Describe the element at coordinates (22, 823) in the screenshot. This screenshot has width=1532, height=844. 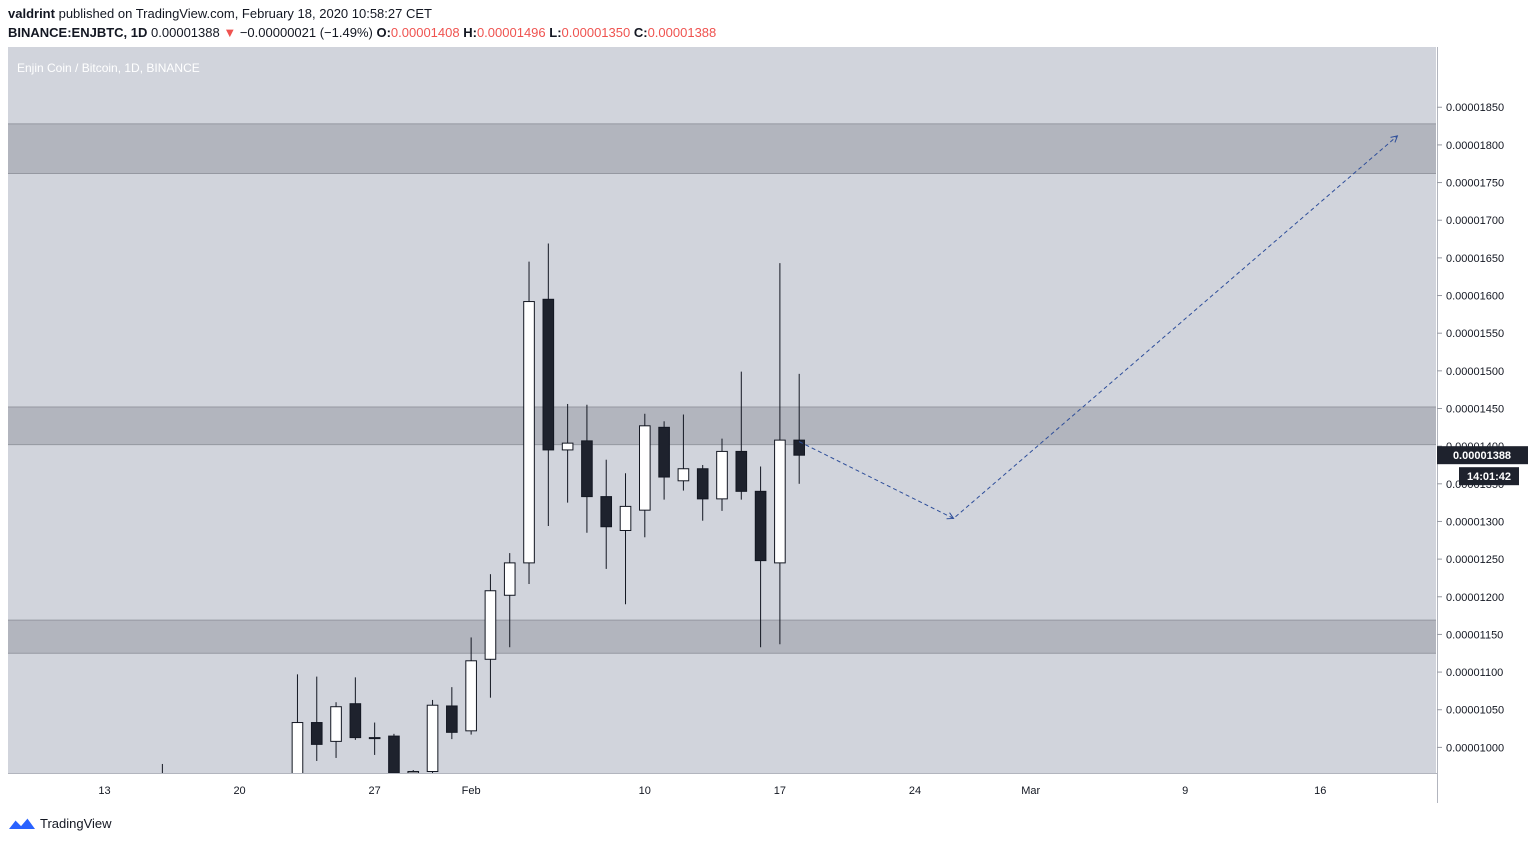
I see `tradingview-logo-icon` at that location.